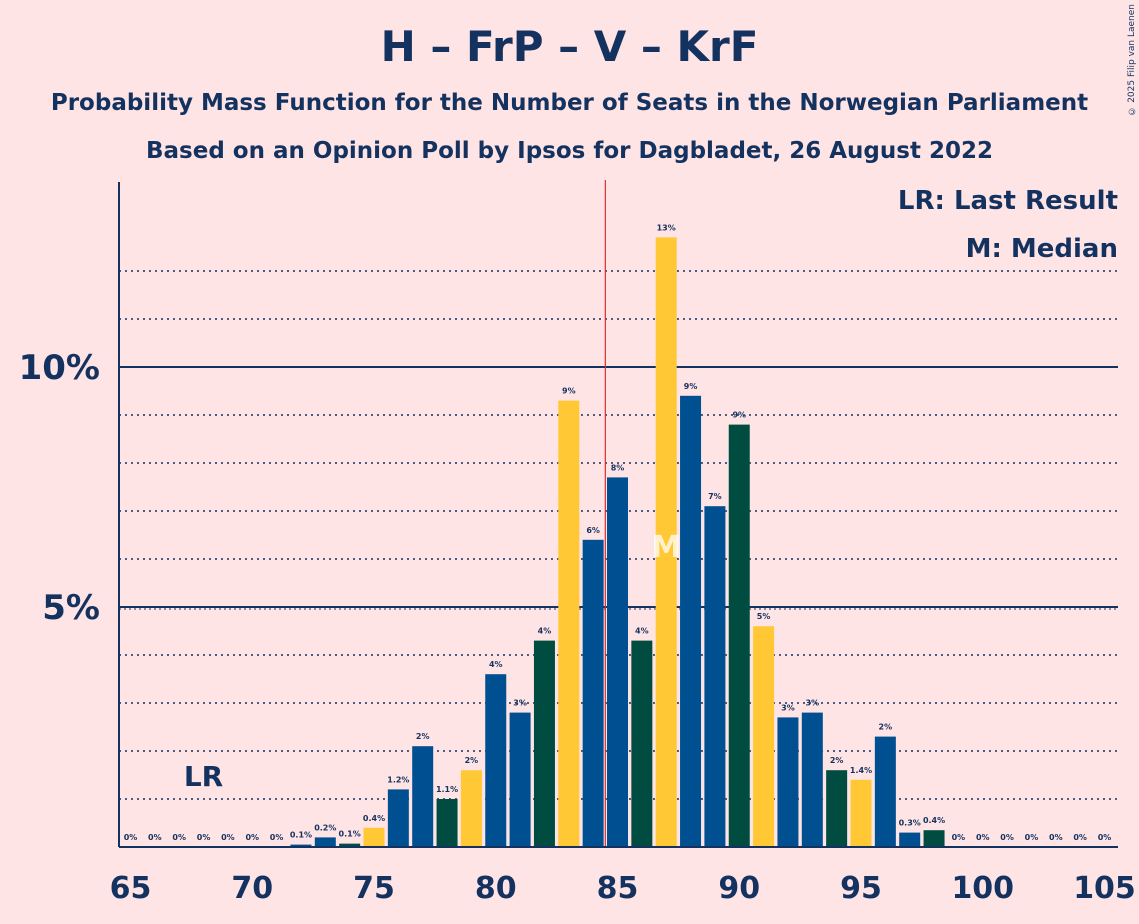  What do you see at coordinates (764, 616) in the screenshot?
I see `bar-label-91: 5%` at bounding box center [764, 616].